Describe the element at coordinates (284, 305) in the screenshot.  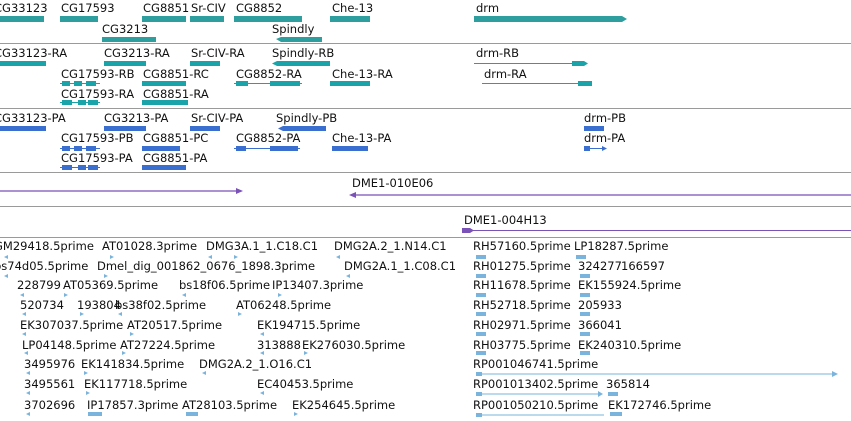
I see `est-label: AT06248.5prime` at that location.